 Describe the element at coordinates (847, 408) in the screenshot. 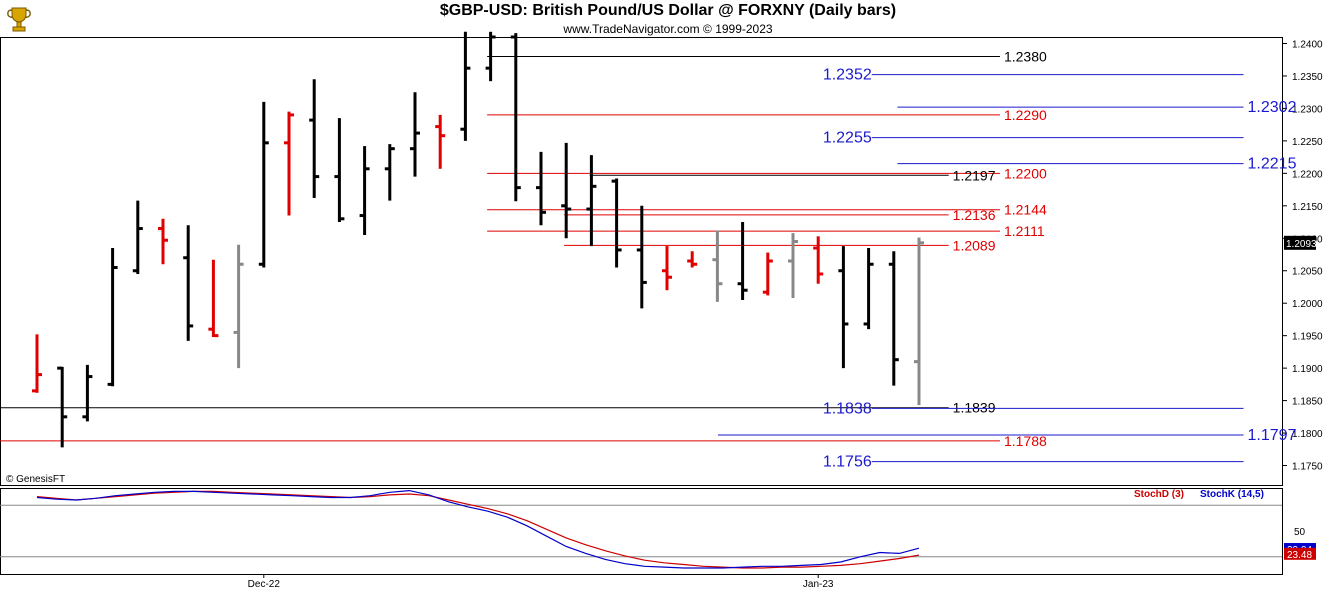

I see `level-label: 1.1838` at that location.